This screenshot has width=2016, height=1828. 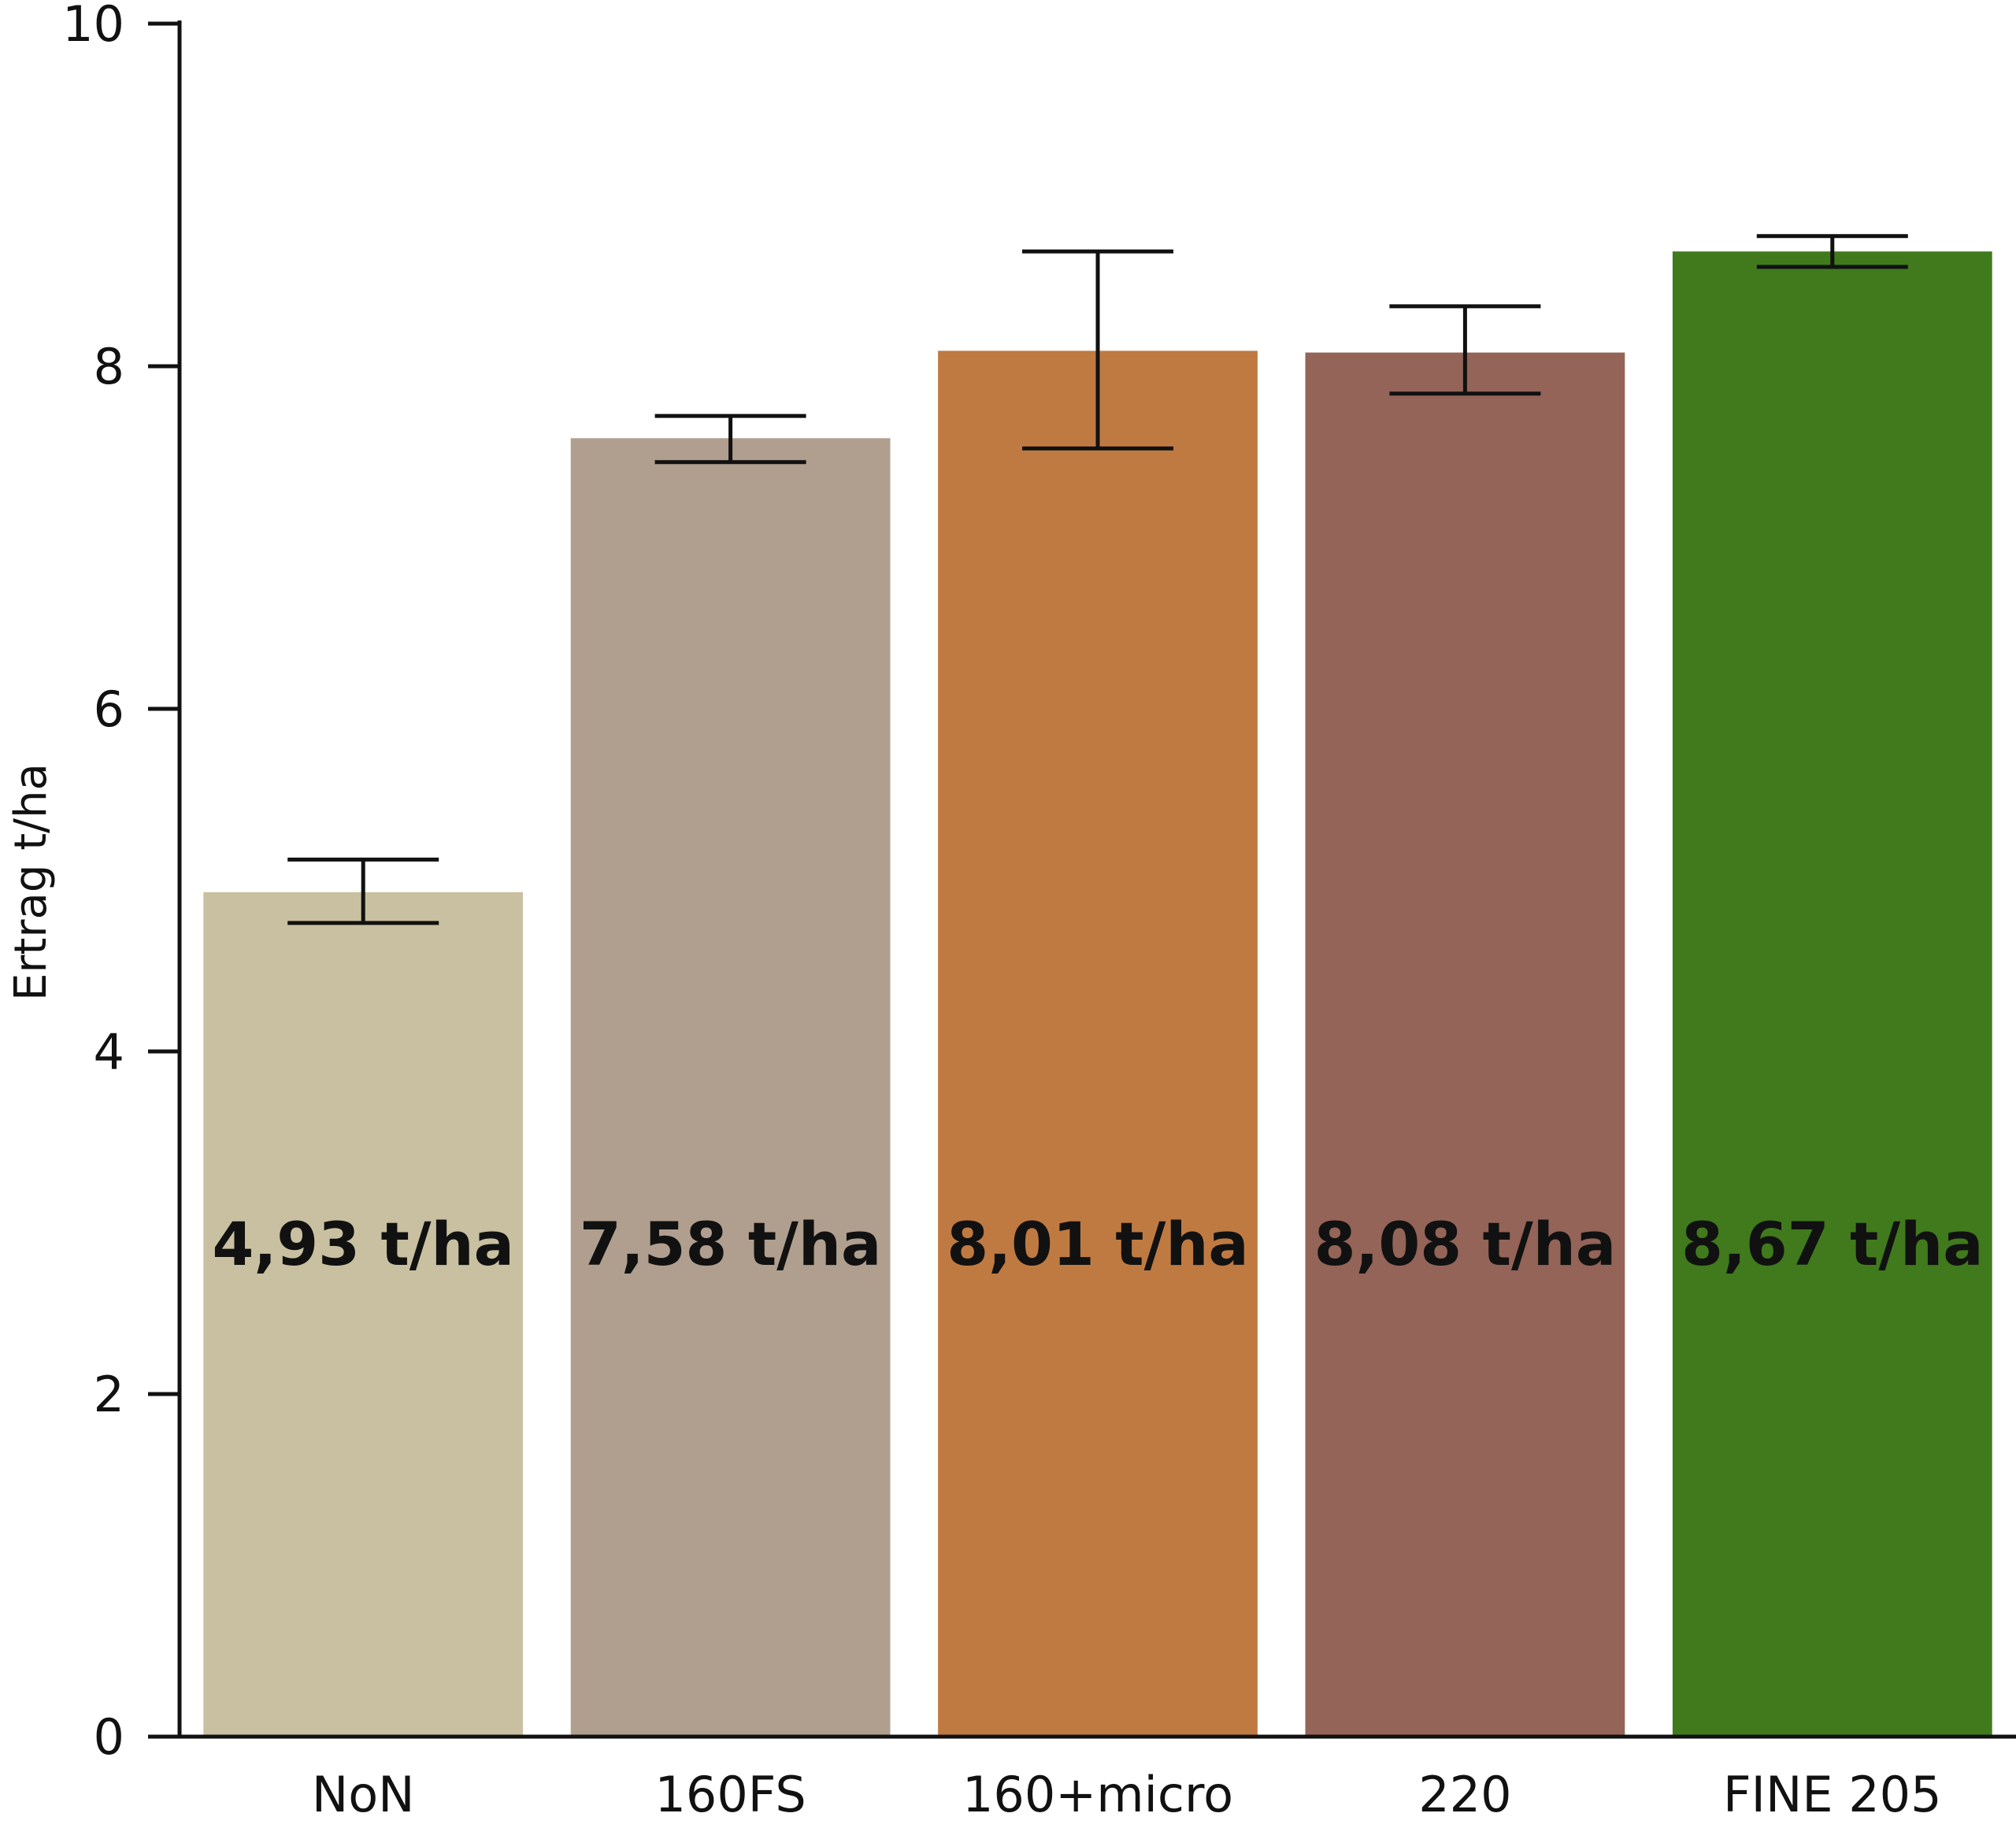 What do you see at coordinates (93, 26) in the screenshot?
I see `y-tick-label: 10` at bounding box center [93, 26].